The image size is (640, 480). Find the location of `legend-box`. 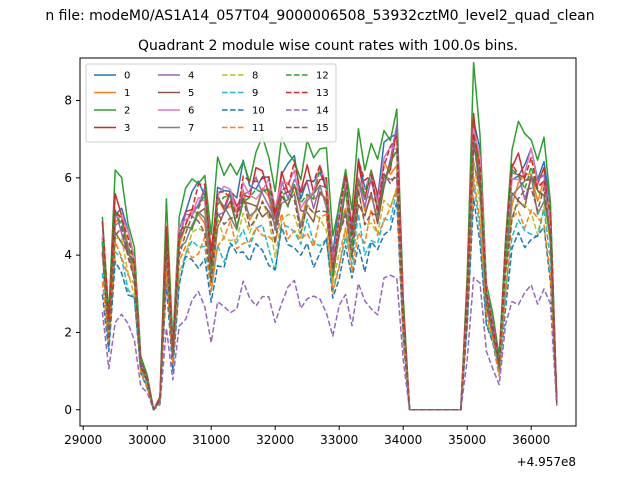

legend-box is located at coordinates (211, 103).